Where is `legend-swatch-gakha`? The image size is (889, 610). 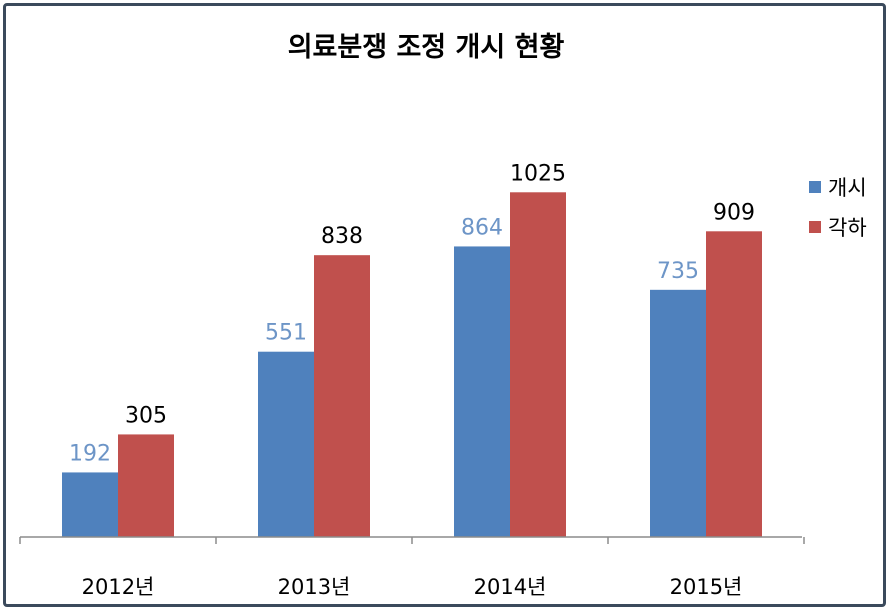
legend-swatch-gakha is located at coordinates (815, 227).